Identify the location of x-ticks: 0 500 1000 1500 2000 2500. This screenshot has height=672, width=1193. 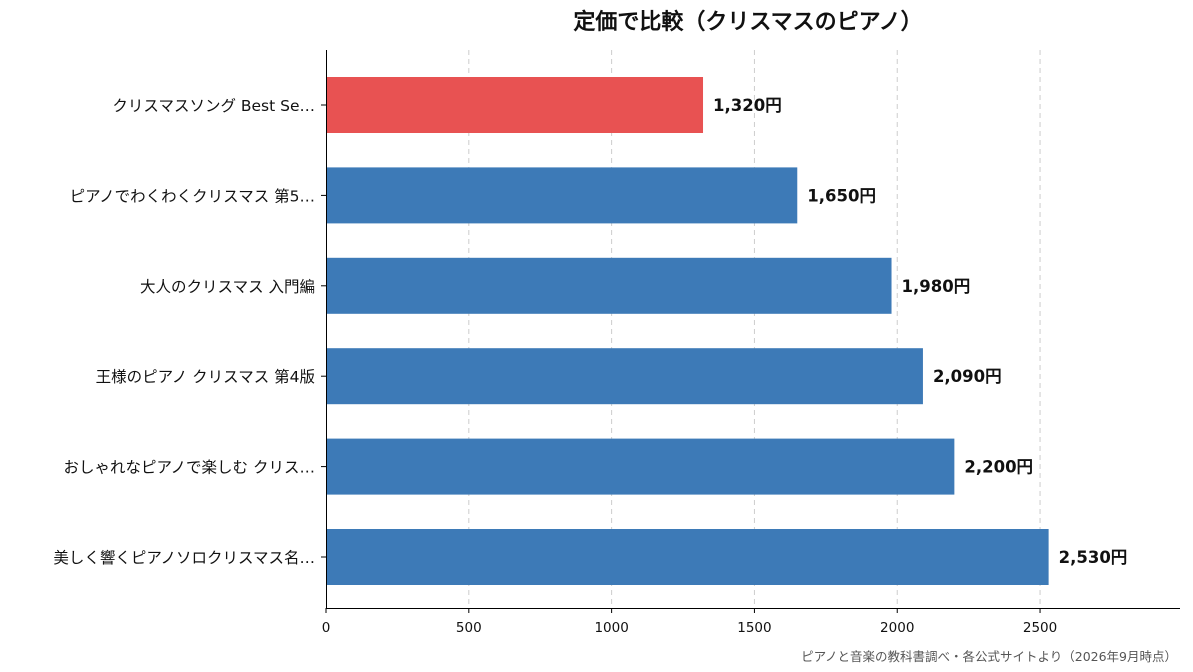
(689, 622).